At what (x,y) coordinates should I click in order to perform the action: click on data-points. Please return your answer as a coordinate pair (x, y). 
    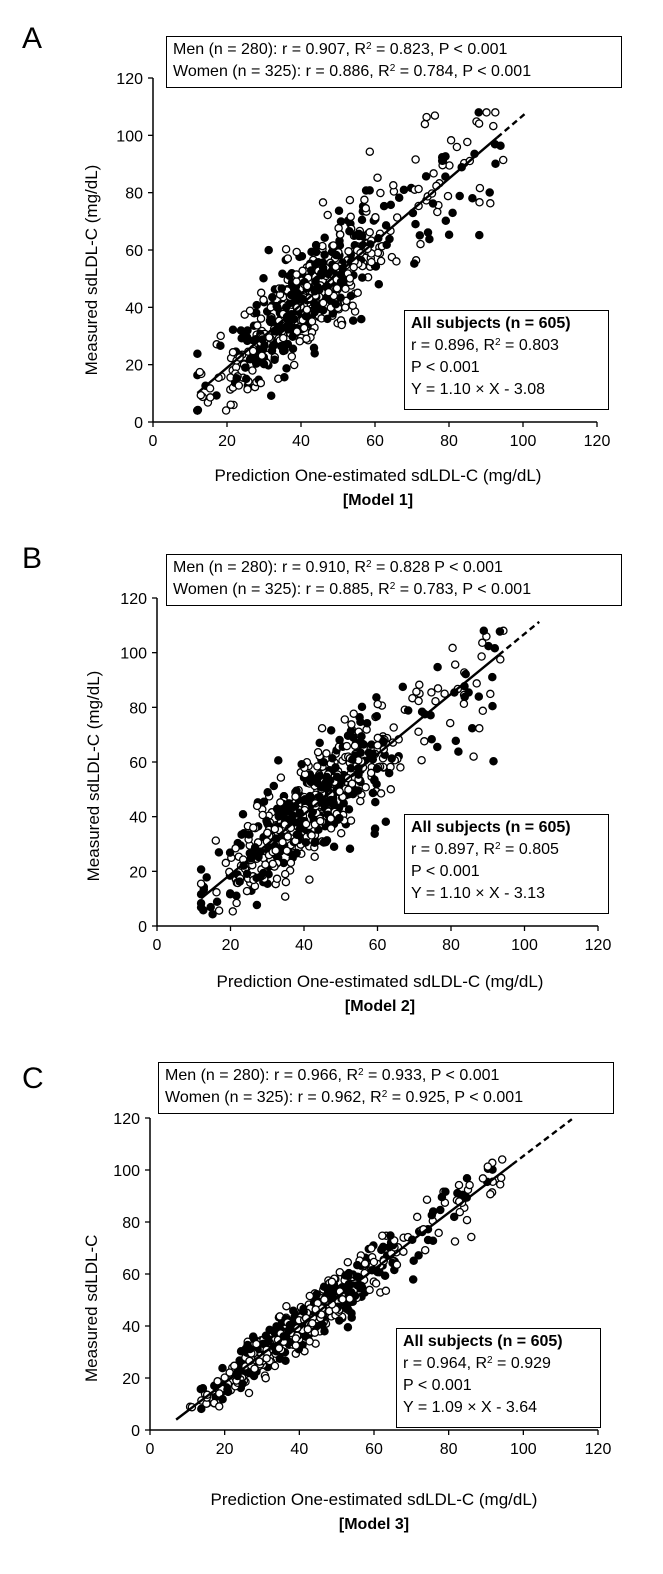
    Looking at the image, I should click on (352, 772).